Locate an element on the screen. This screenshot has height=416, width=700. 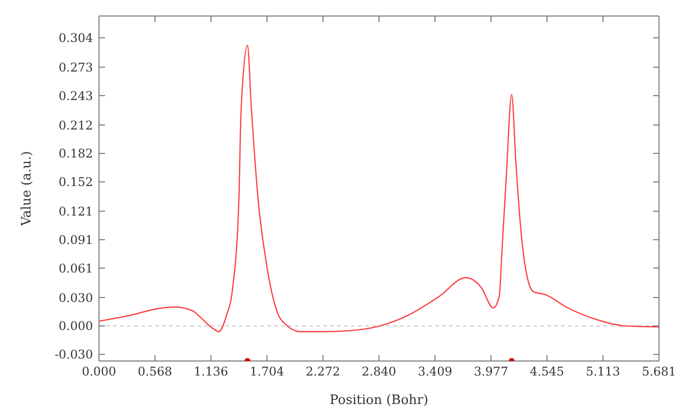
y-tick-label: -0.030 is located at coordinates (73, 355).